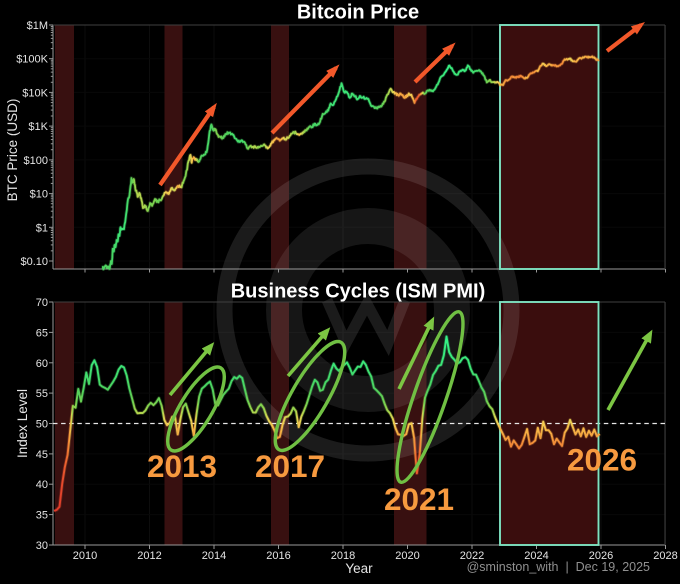  I want to click on svg-text: Bitcoin Price, so click(358, 13).